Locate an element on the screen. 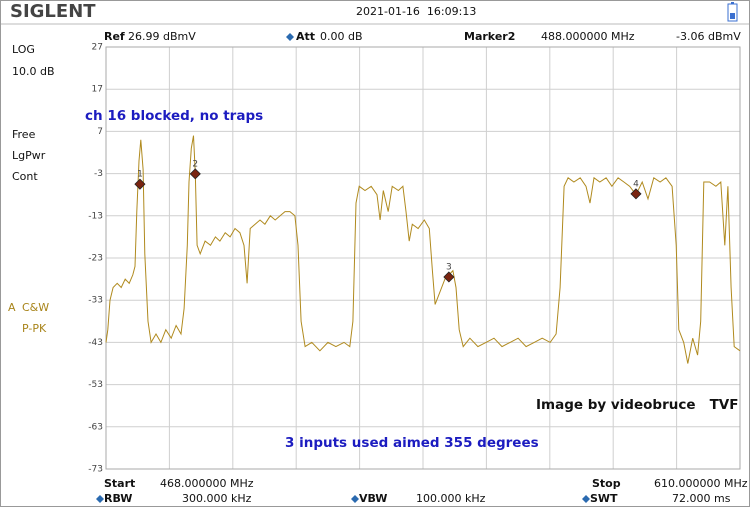 The height and width of the screenshot is (507, 750). sweep: Cont is located at coordinates (25, 176).